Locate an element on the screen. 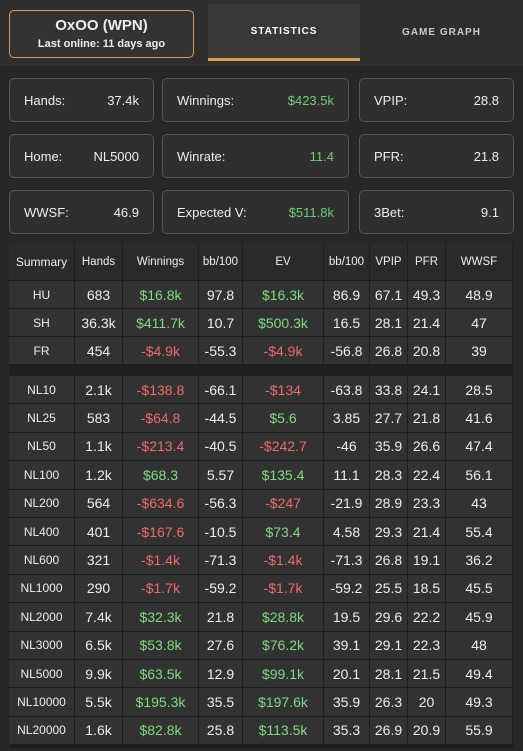 The width and height of the screenshot is (523, 751). table-cell: $500.3k is located at coordinates (283, 323).